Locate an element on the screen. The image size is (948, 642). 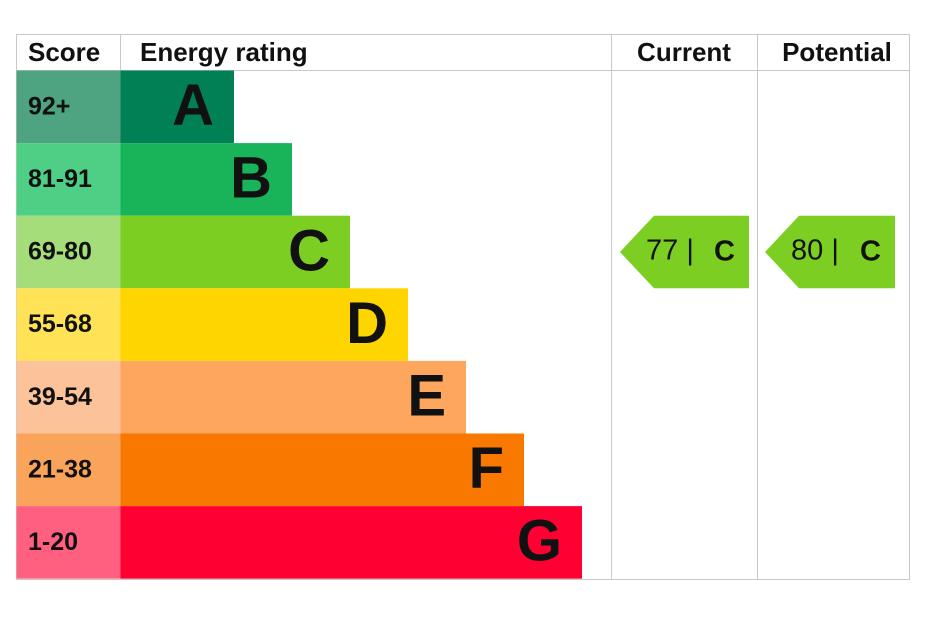
score-label: 55-68 is located at coordinates (60, 324).